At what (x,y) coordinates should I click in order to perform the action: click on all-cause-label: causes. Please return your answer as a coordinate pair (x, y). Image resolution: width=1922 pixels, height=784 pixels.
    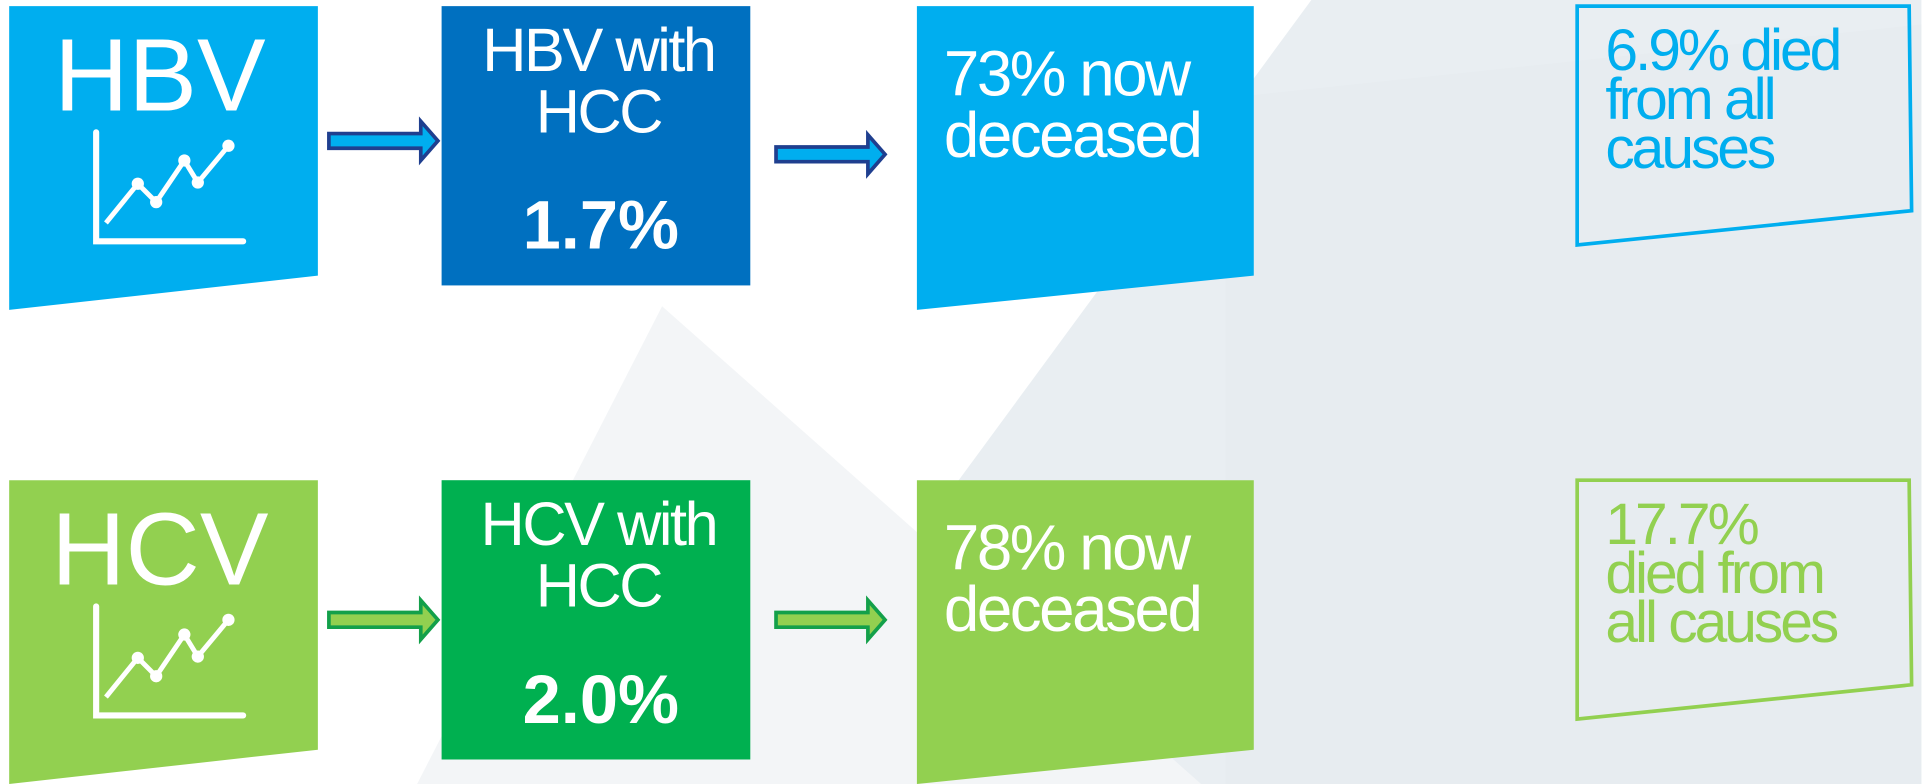
    Looking at the image, I should click on (1690, 148).